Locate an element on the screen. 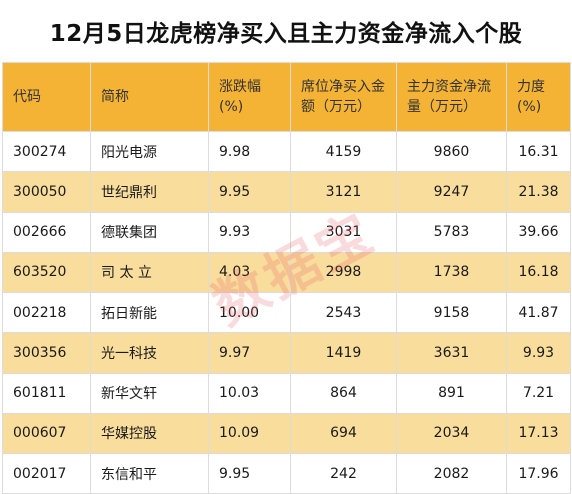 This screenshot has width=572, height=494. cell-intensity: 17.96 is located at coordinates (538, 473).